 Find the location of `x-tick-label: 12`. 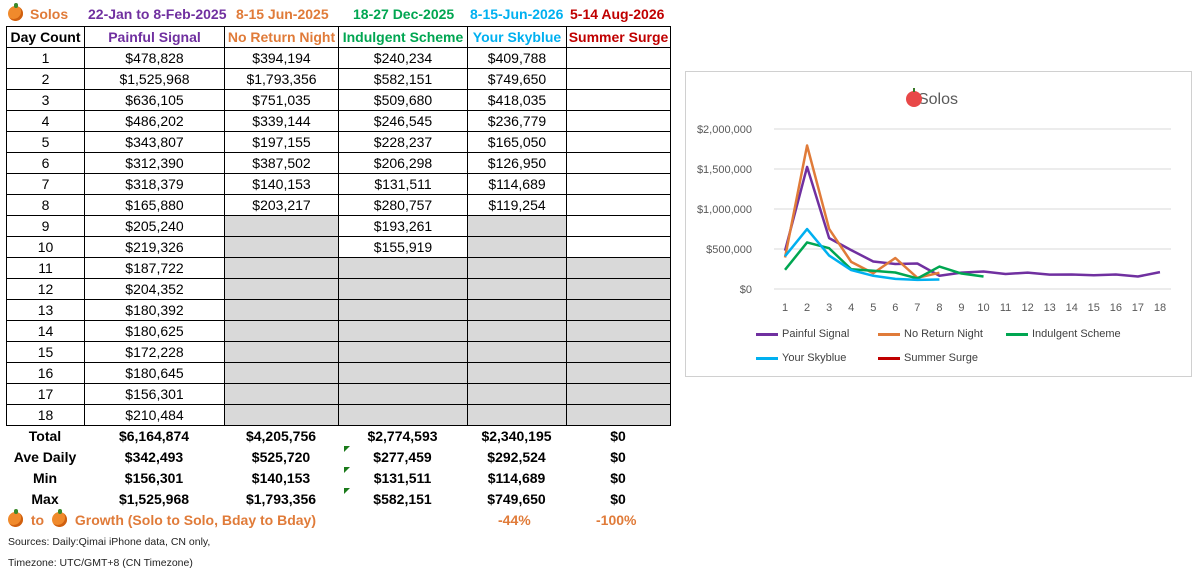

x-tick-label: 12 is located at coordinates (1028, 308).